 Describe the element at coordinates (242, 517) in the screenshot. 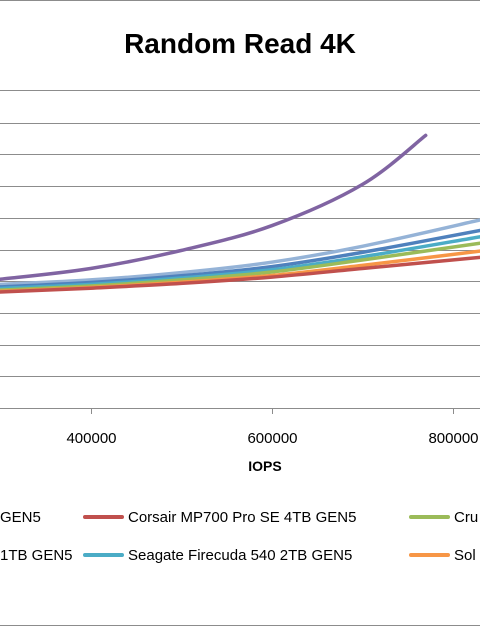

I see `legend-label-2: Corsair MP700 Pro SE 4TB GEN5` at that location.